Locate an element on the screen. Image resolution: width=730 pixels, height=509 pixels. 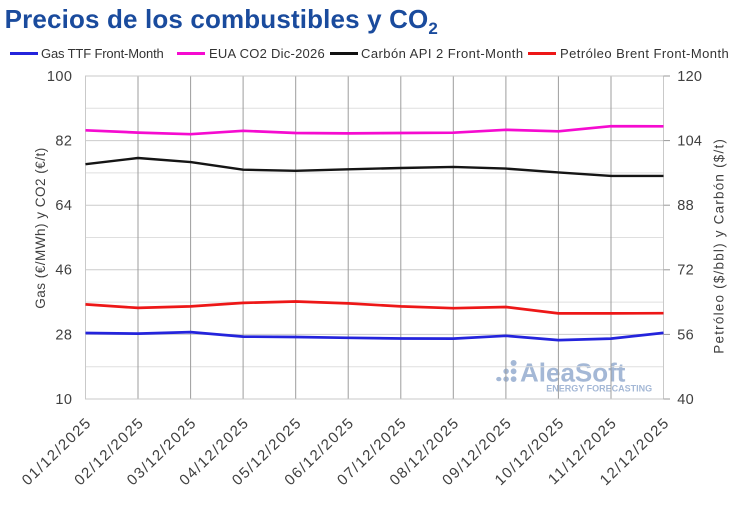
svg-text: 10 is located at coordinates (63, 400).